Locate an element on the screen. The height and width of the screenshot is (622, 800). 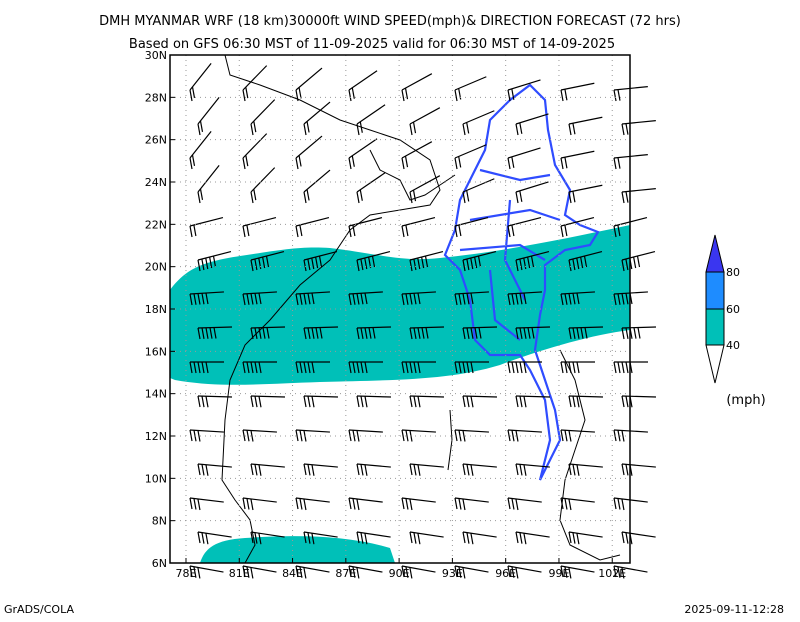
lat-tick-label: 12N is located at coordinates (156, 436).